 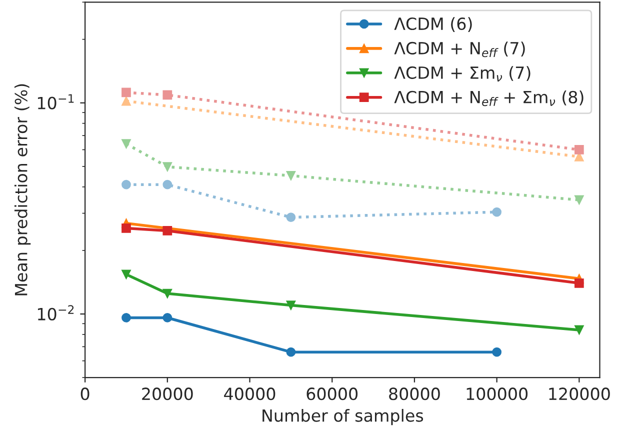 What do you see at coordinates (489, 98) in the screenshot?
I see `legend-label: ΛCDM + N$_{eff}$ + Σm$_{ν}$ (8)` at bounding box center [489, 98].